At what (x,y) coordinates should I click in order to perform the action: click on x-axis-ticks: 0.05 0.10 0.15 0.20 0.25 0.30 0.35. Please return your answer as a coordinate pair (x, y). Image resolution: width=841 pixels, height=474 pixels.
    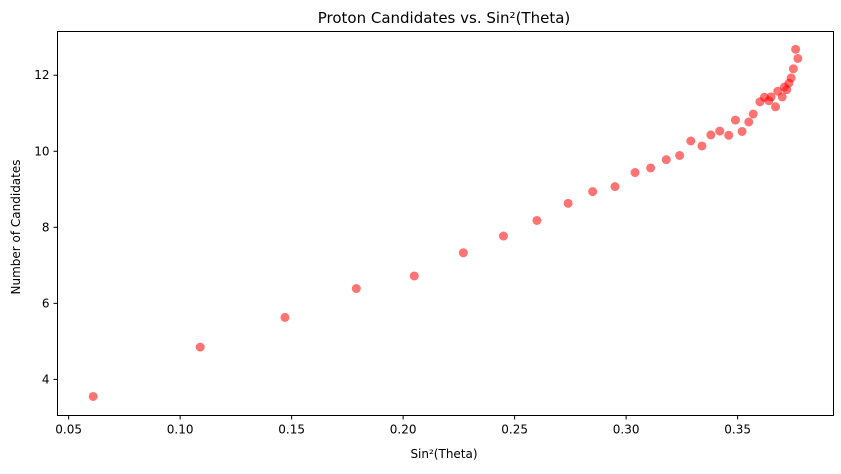
    Looking at the image, I should click on (403, 426).